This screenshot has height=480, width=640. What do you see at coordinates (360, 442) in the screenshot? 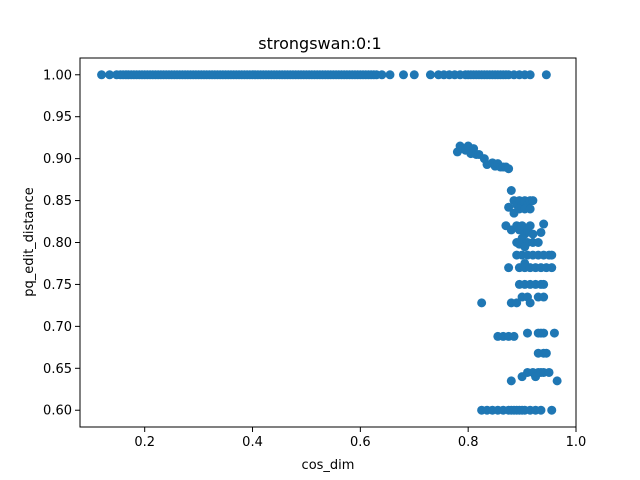
I see `x-tick-label: 0.6` at bounding box center [360, 442].